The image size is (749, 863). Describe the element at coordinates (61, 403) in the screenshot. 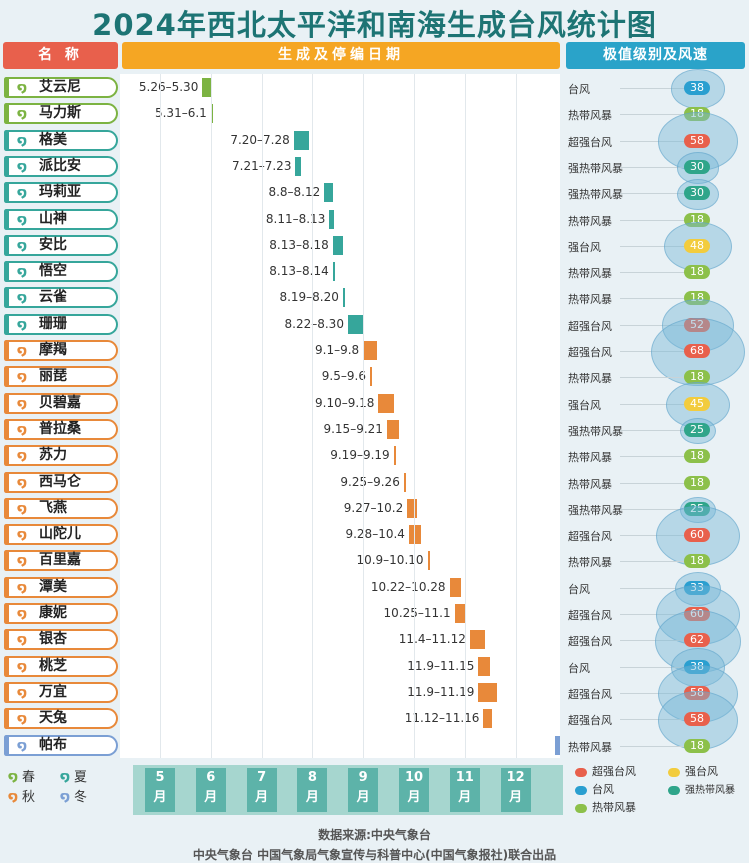

I see `typhoon-name: ໑ 贝碧嘉` at that location.